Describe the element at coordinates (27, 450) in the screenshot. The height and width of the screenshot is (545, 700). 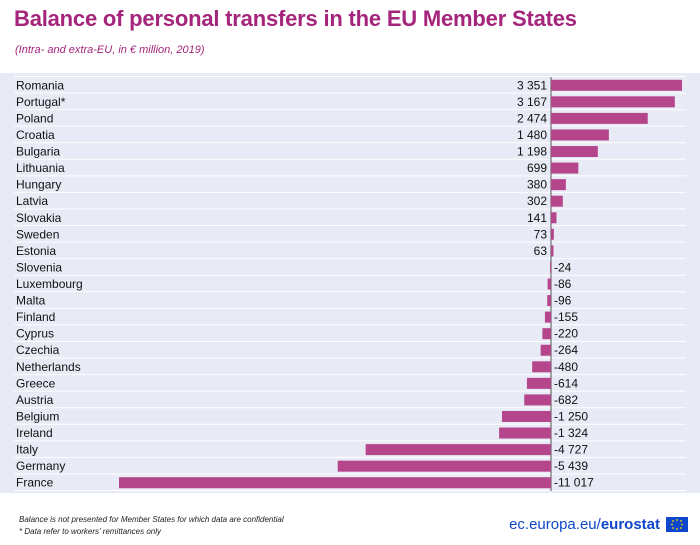
I see `category-label: Italy` at that location.